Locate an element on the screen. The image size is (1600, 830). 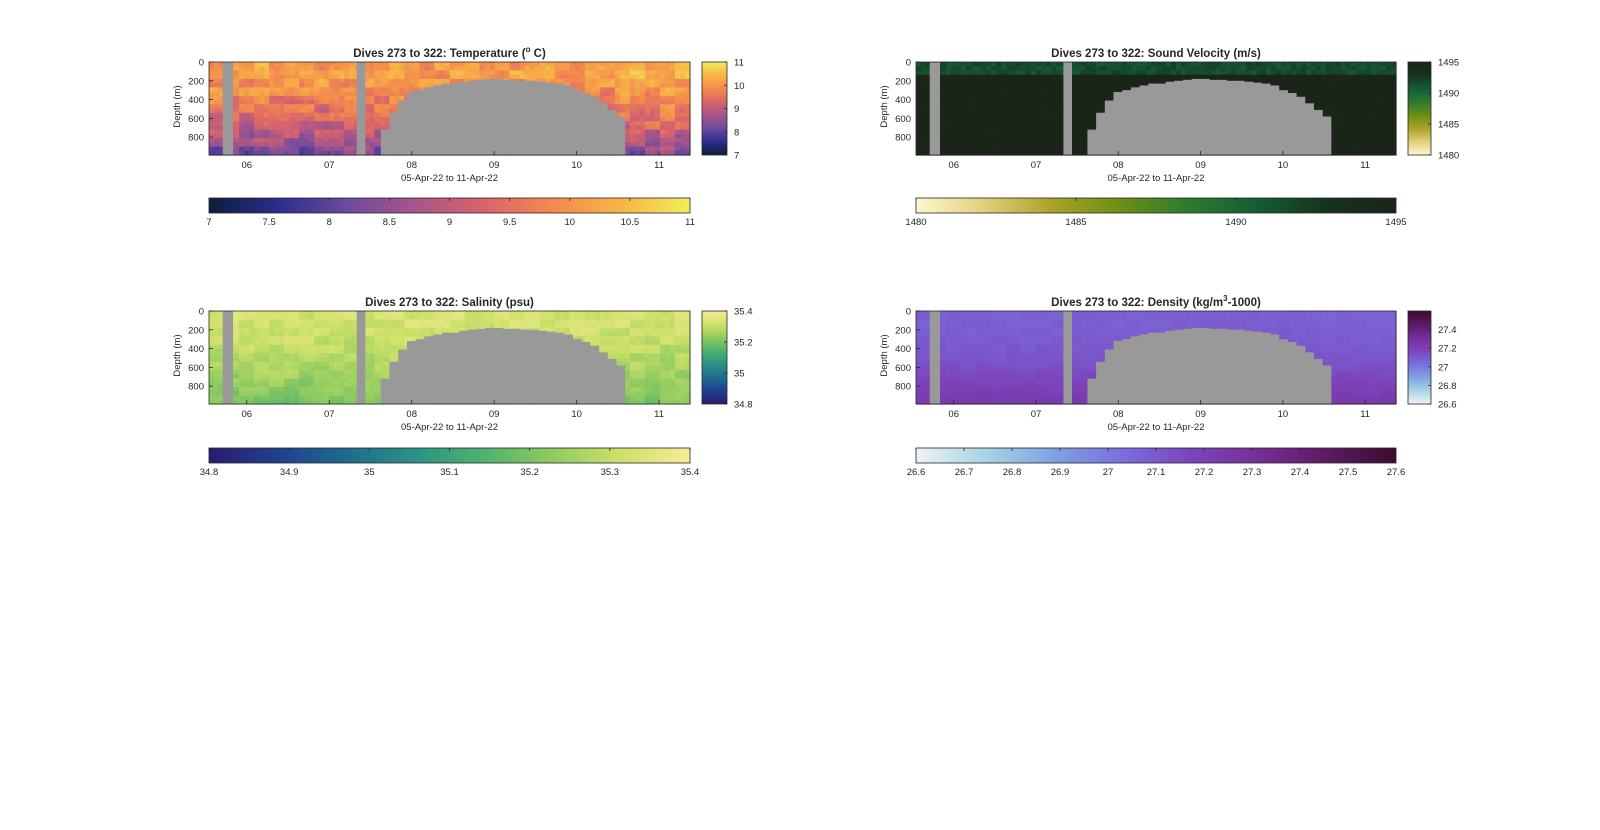
horizontal-colorbar-tick-label: 9.5 is located at coordinates (509, 222).